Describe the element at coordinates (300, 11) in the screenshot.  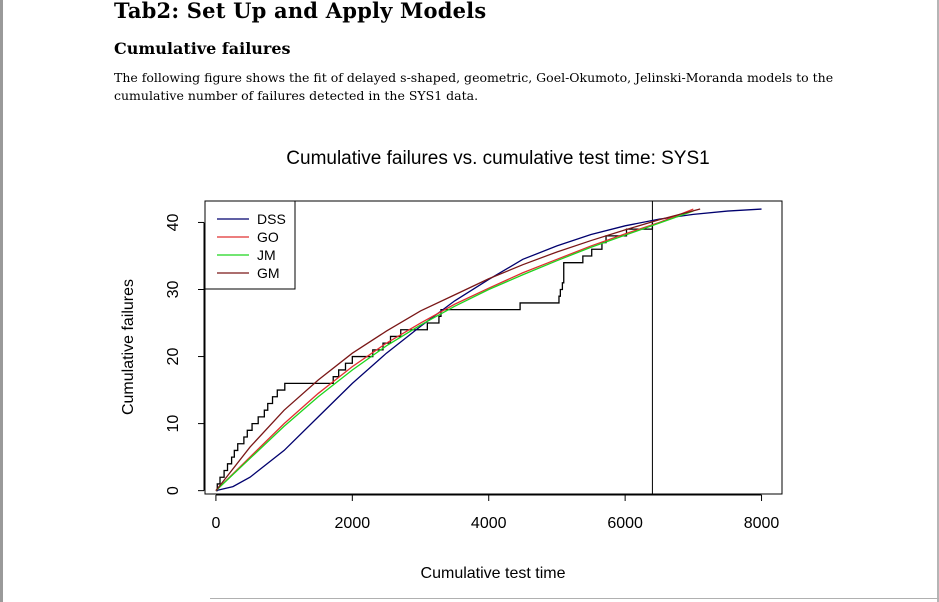
I see `section-title: Tab2: Set Up and Apply Models` at that location.